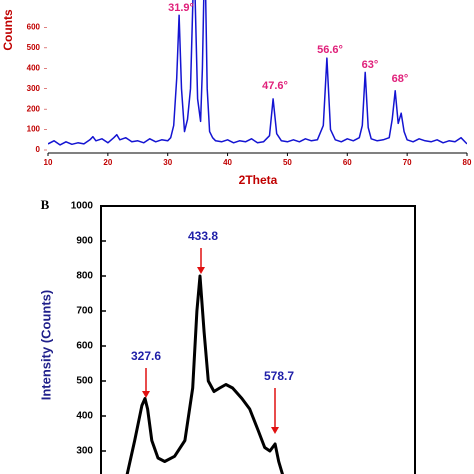  Describe the element at coordinates (400, 79) in the screenshot. I see `peak-annotation: 68°` at that location.